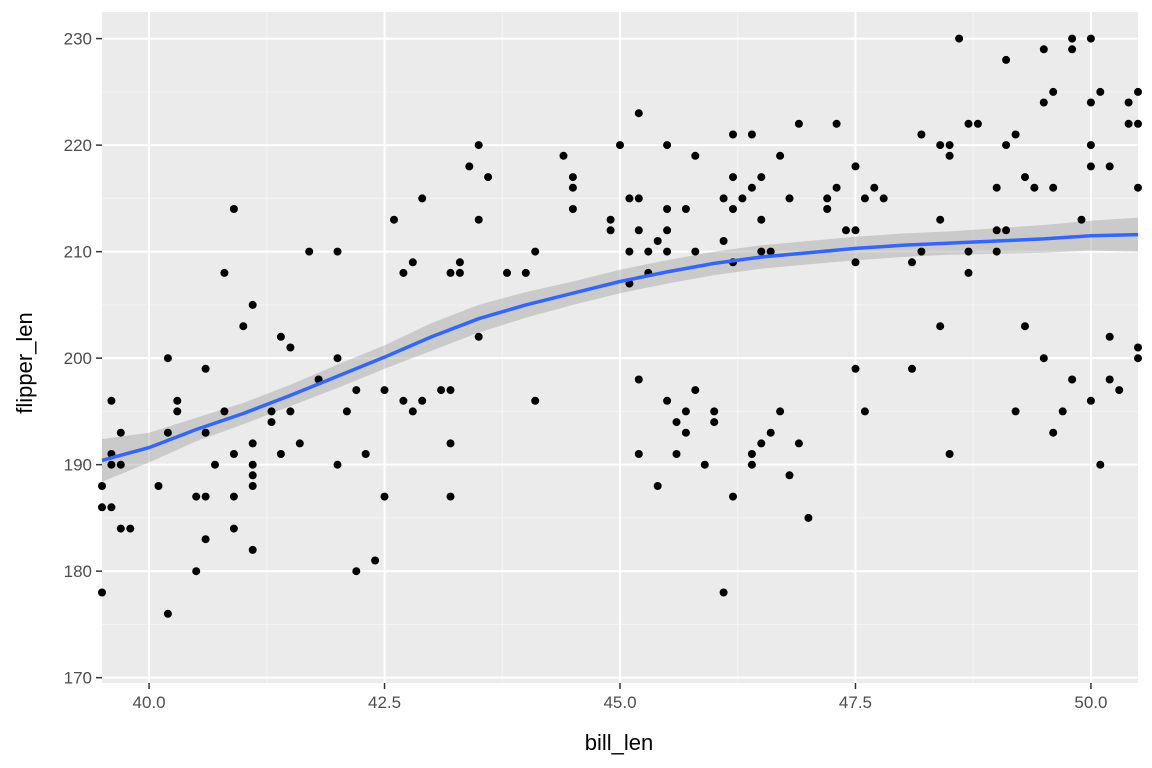  I want to click on y-tick-label: 200, so click(78, 358).